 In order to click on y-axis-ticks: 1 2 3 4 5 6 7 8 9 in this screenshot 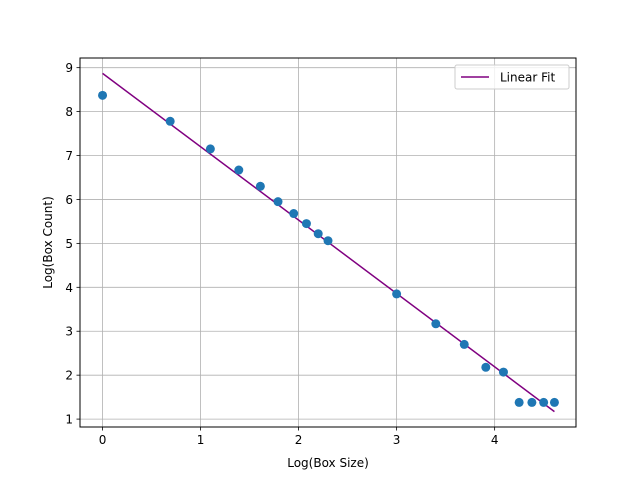, I will do `click(72, 244)`.